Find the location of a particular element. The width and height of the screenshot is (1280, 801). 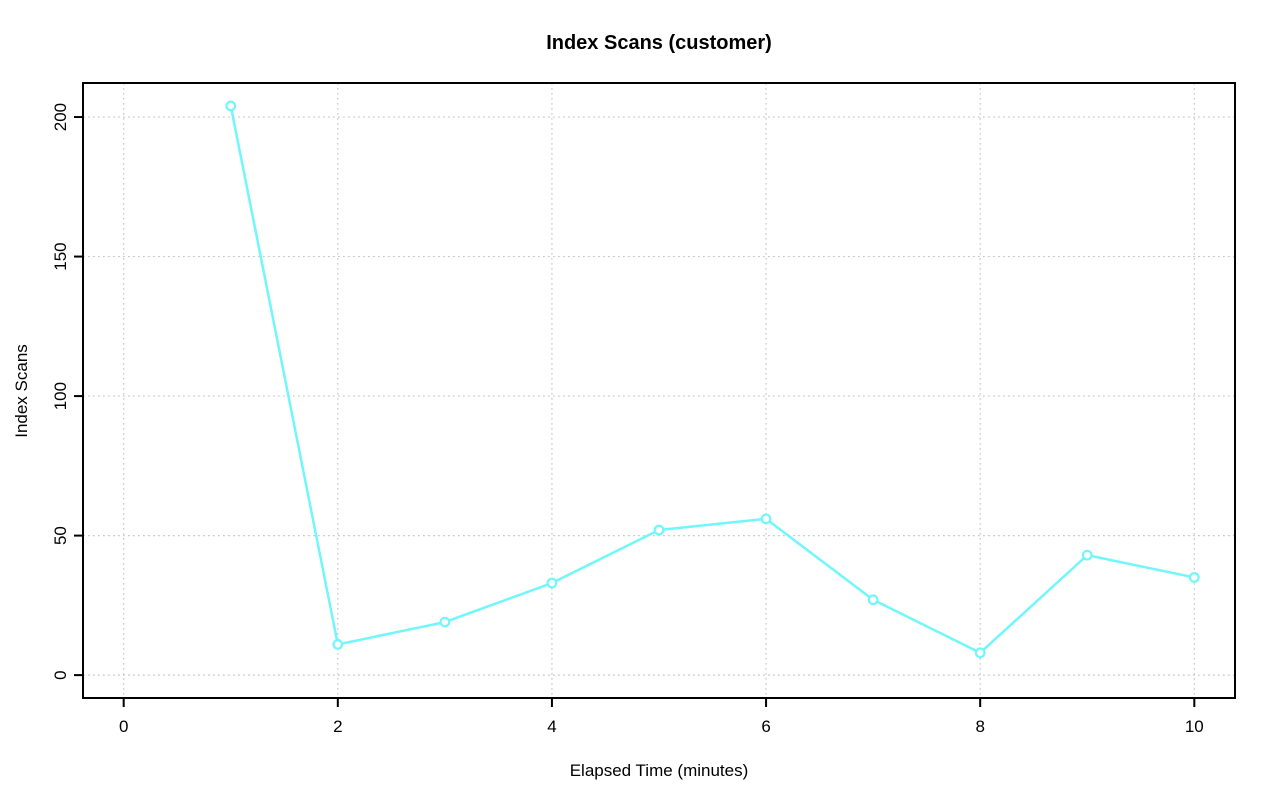

y-axis-label: Index Scans is located at coordinates (21, 391).